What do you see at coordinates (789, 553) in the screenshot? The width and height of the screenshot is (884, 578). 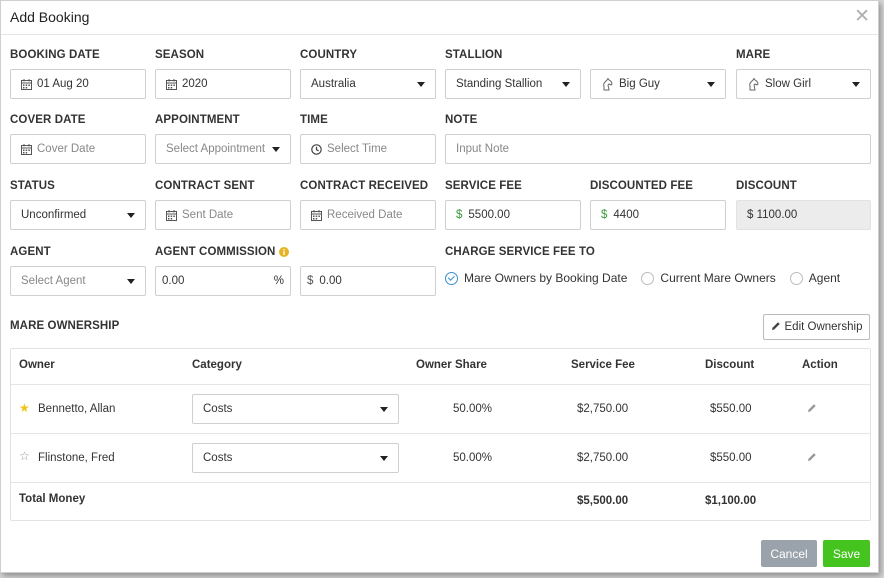 I see `cancel-button: Cancel` at bounding box center [789, 553].